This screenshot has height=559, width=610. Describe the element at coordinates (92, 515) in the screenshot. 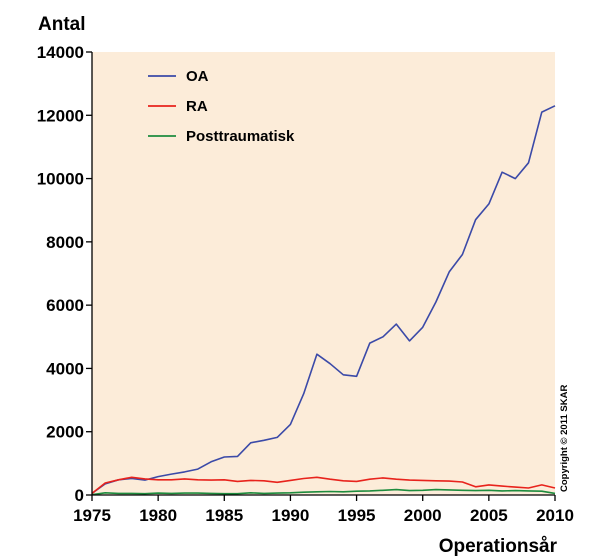

I see `x-tick-label: 1975` at that location.